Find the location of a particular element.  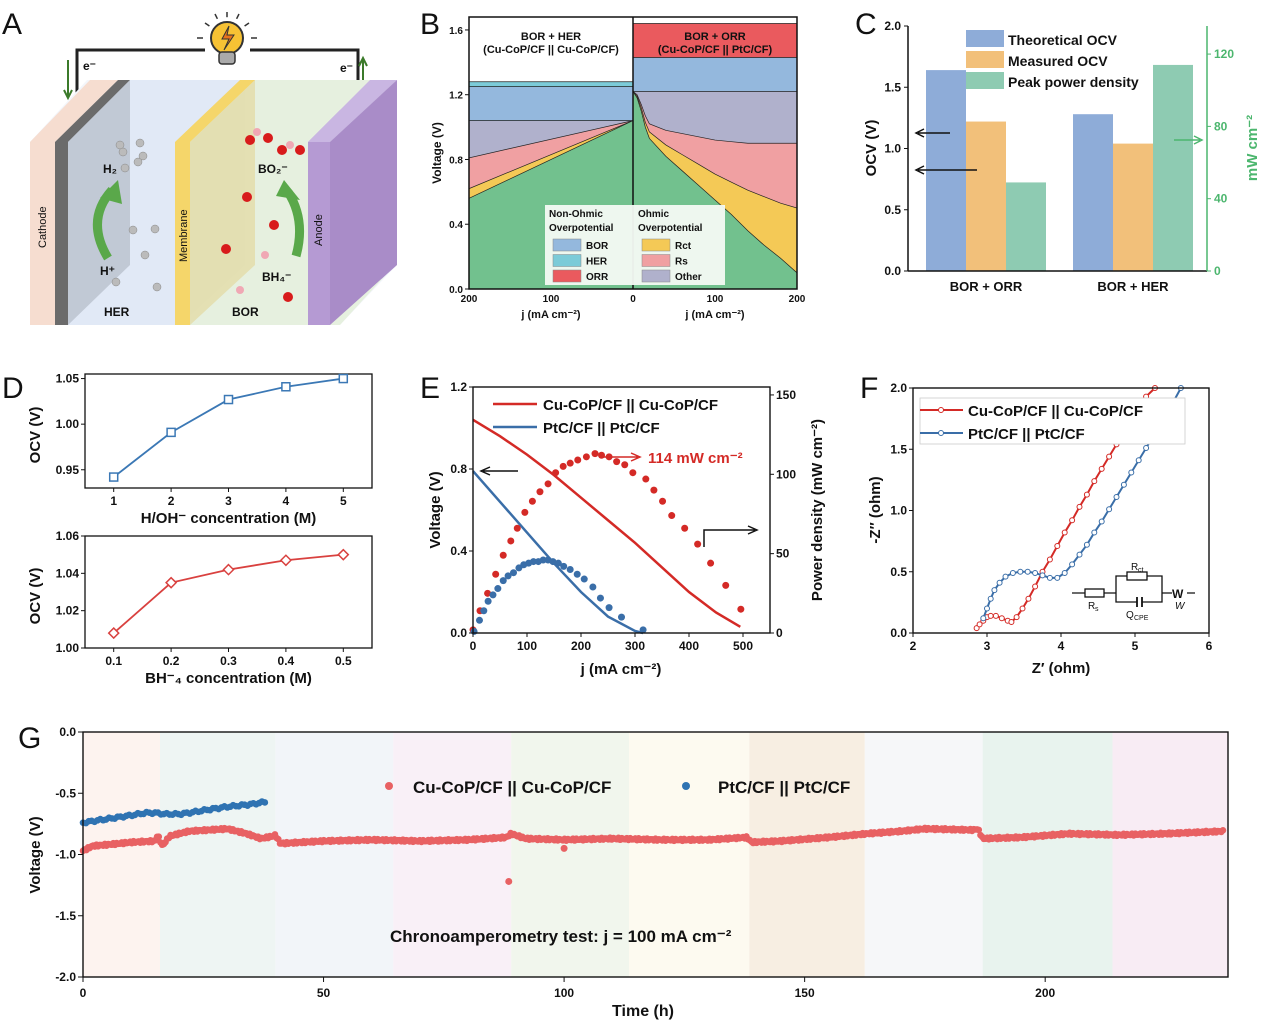

legend-label: Theoretical OCV is located at coordinates (1063, 40).